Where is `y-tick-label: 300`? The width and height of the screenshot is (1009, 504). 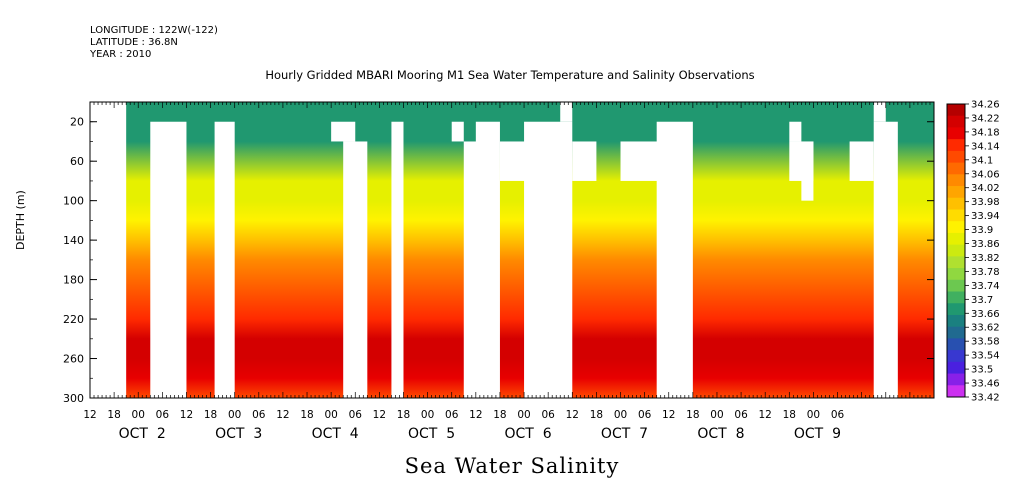 y-tick-label: 300 is located at coordinates (73, 398).